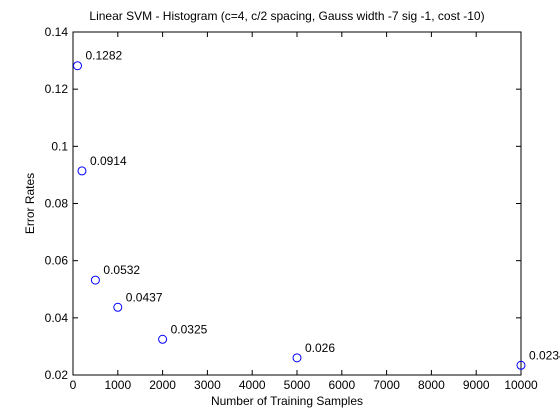 The width and height of the screenshot is (560, 420). Describe the element at coordinates (57, 375) in the screenshot. I see `y-tick-label: 0.02` at that location.